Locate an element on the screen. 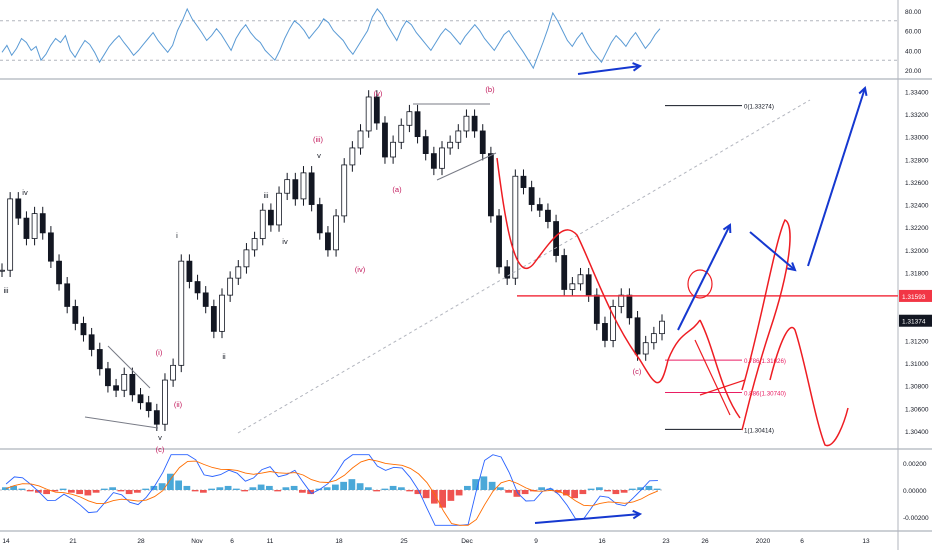 The image size is (932, 550). rsi-divergence-arrow is located at coordinates (610, 68).